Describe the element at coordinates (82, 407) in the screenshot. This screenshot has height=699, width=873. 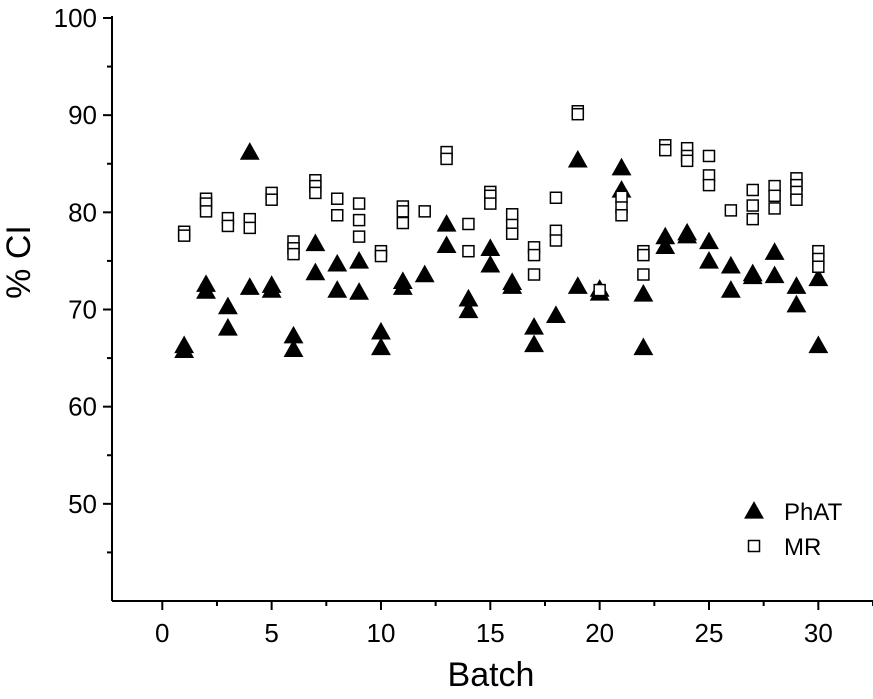
I see `y-tick-label: 60` at that location.